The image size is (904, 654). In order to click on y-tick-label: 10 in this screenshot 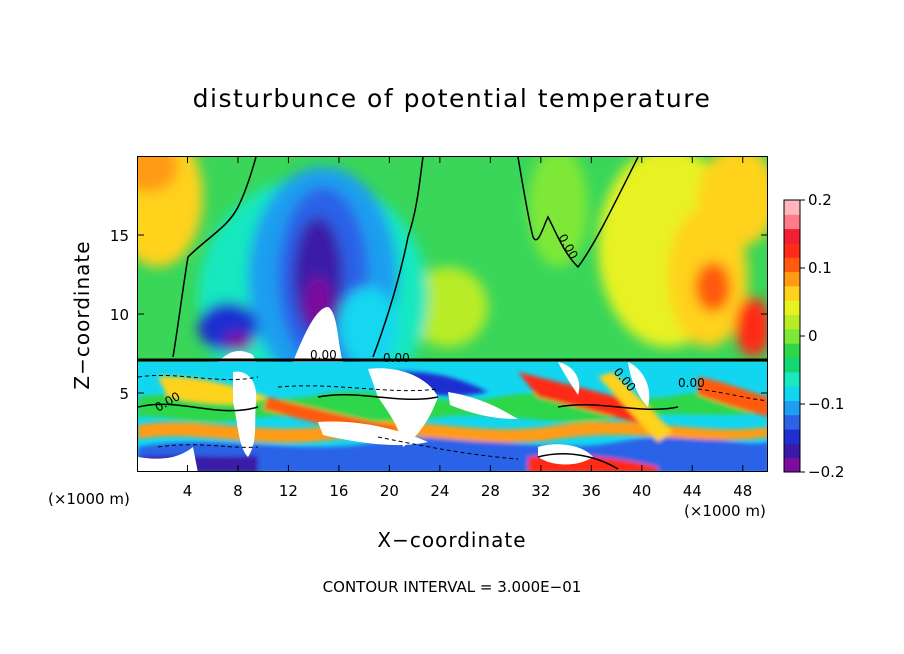, I will do `click(119, 315)`.